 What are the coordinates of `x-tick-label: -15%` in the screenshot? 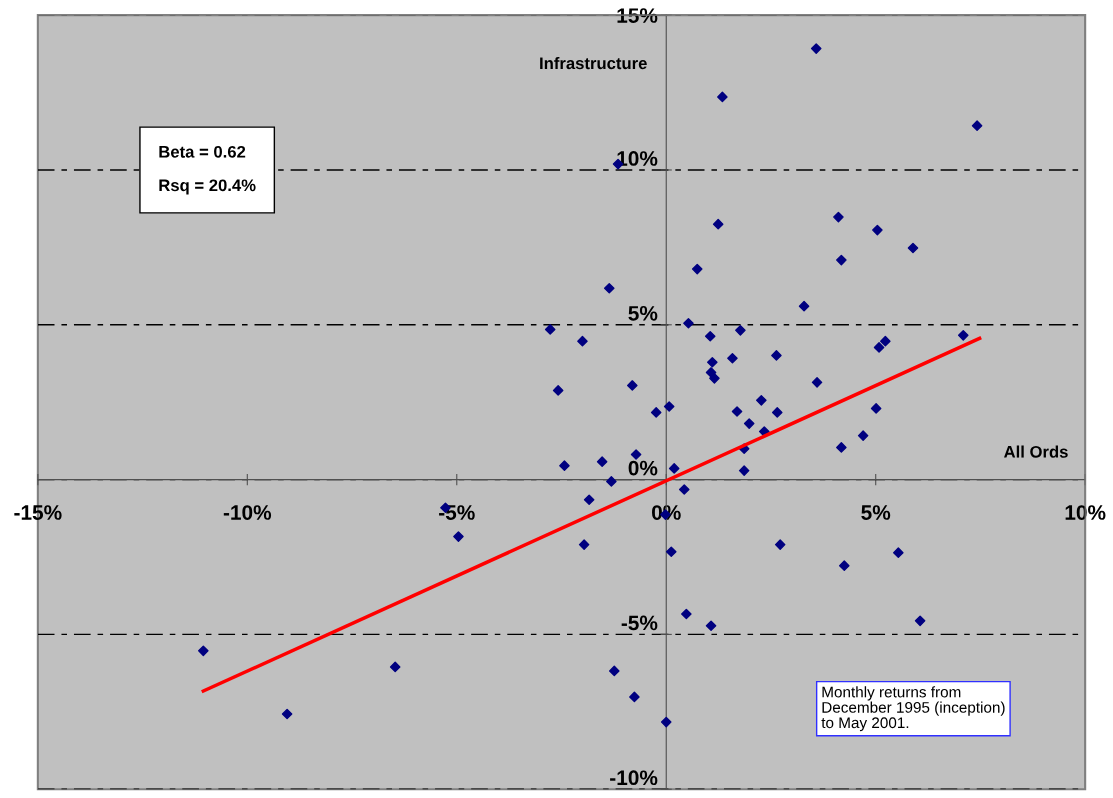 It's located at (38, 512).